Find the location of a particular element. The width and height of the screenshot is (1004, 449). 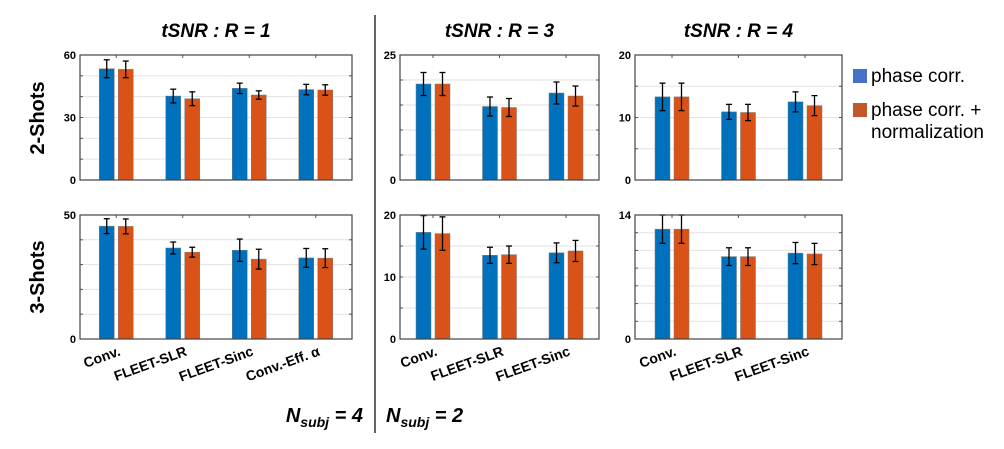

legend-label-normalization-1: phase corr. + is located at coordinates (926, 110).